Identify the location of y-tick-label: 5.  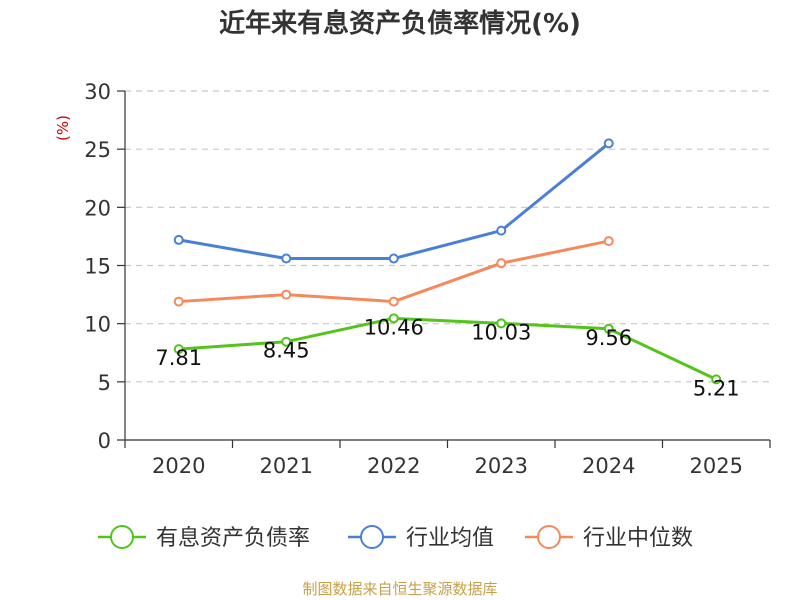
(104, 383).